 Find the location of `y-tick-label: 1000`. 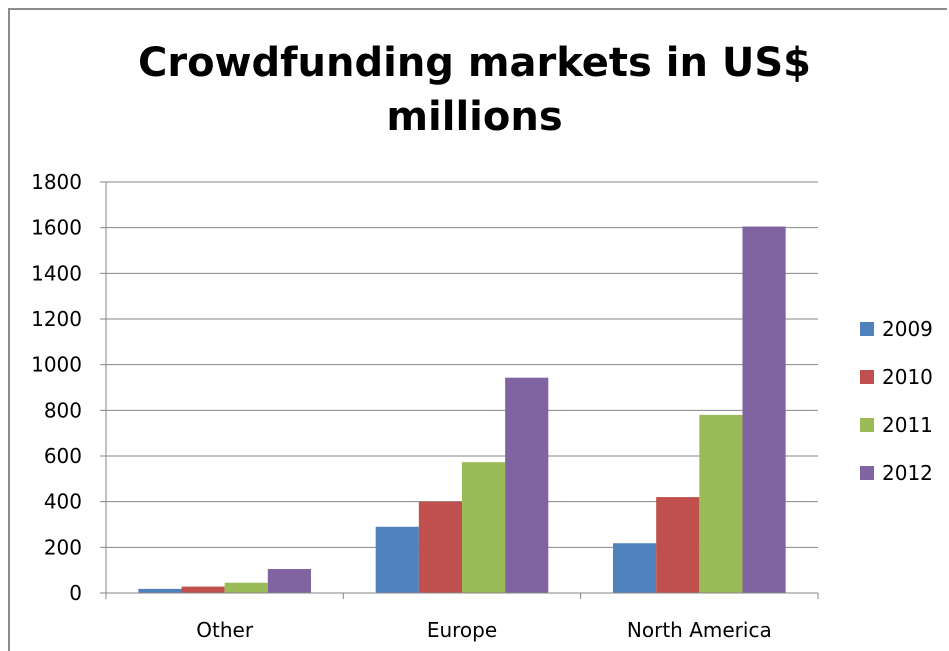

y-tick-label: 1000 is located at coordinates (56, 365).